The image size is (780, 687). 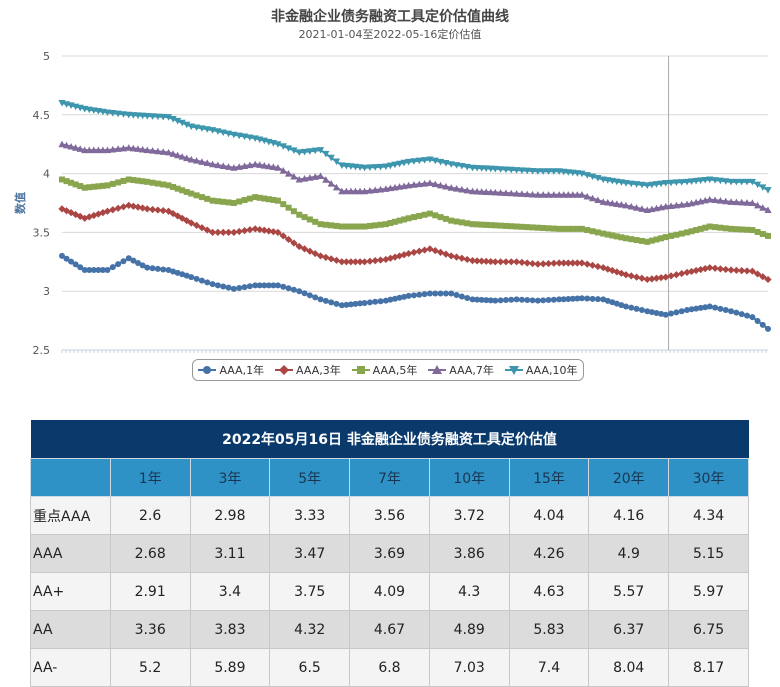 What do you see at coordinates (541, 370) in the screenshot?
I see `legend-item: AAA,10年` at bounding box center [541, 370].